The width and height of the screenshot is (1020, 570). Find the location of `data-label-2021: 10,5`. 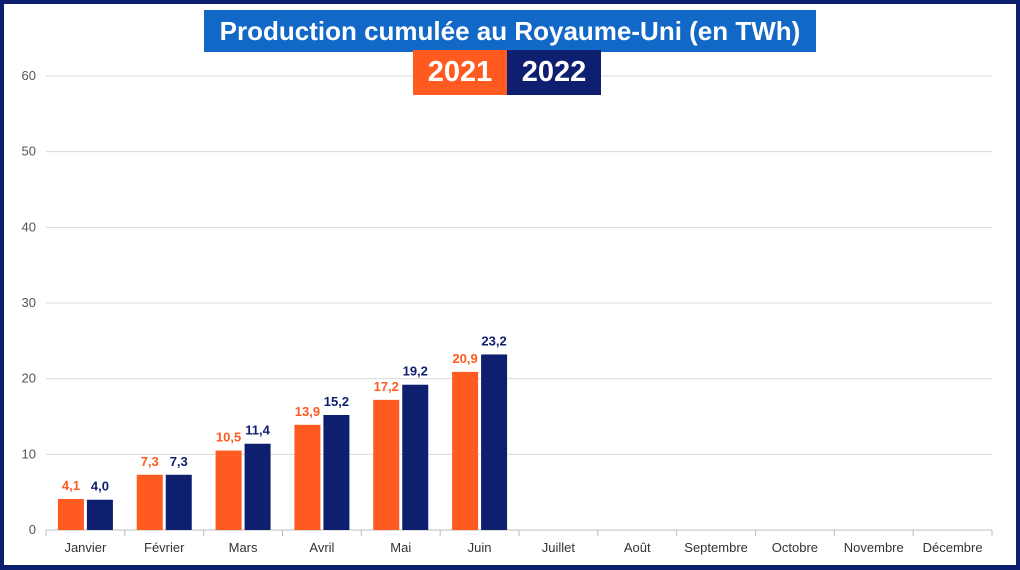

data-label-2021: 10,5 is located at coordinates (228, 437).